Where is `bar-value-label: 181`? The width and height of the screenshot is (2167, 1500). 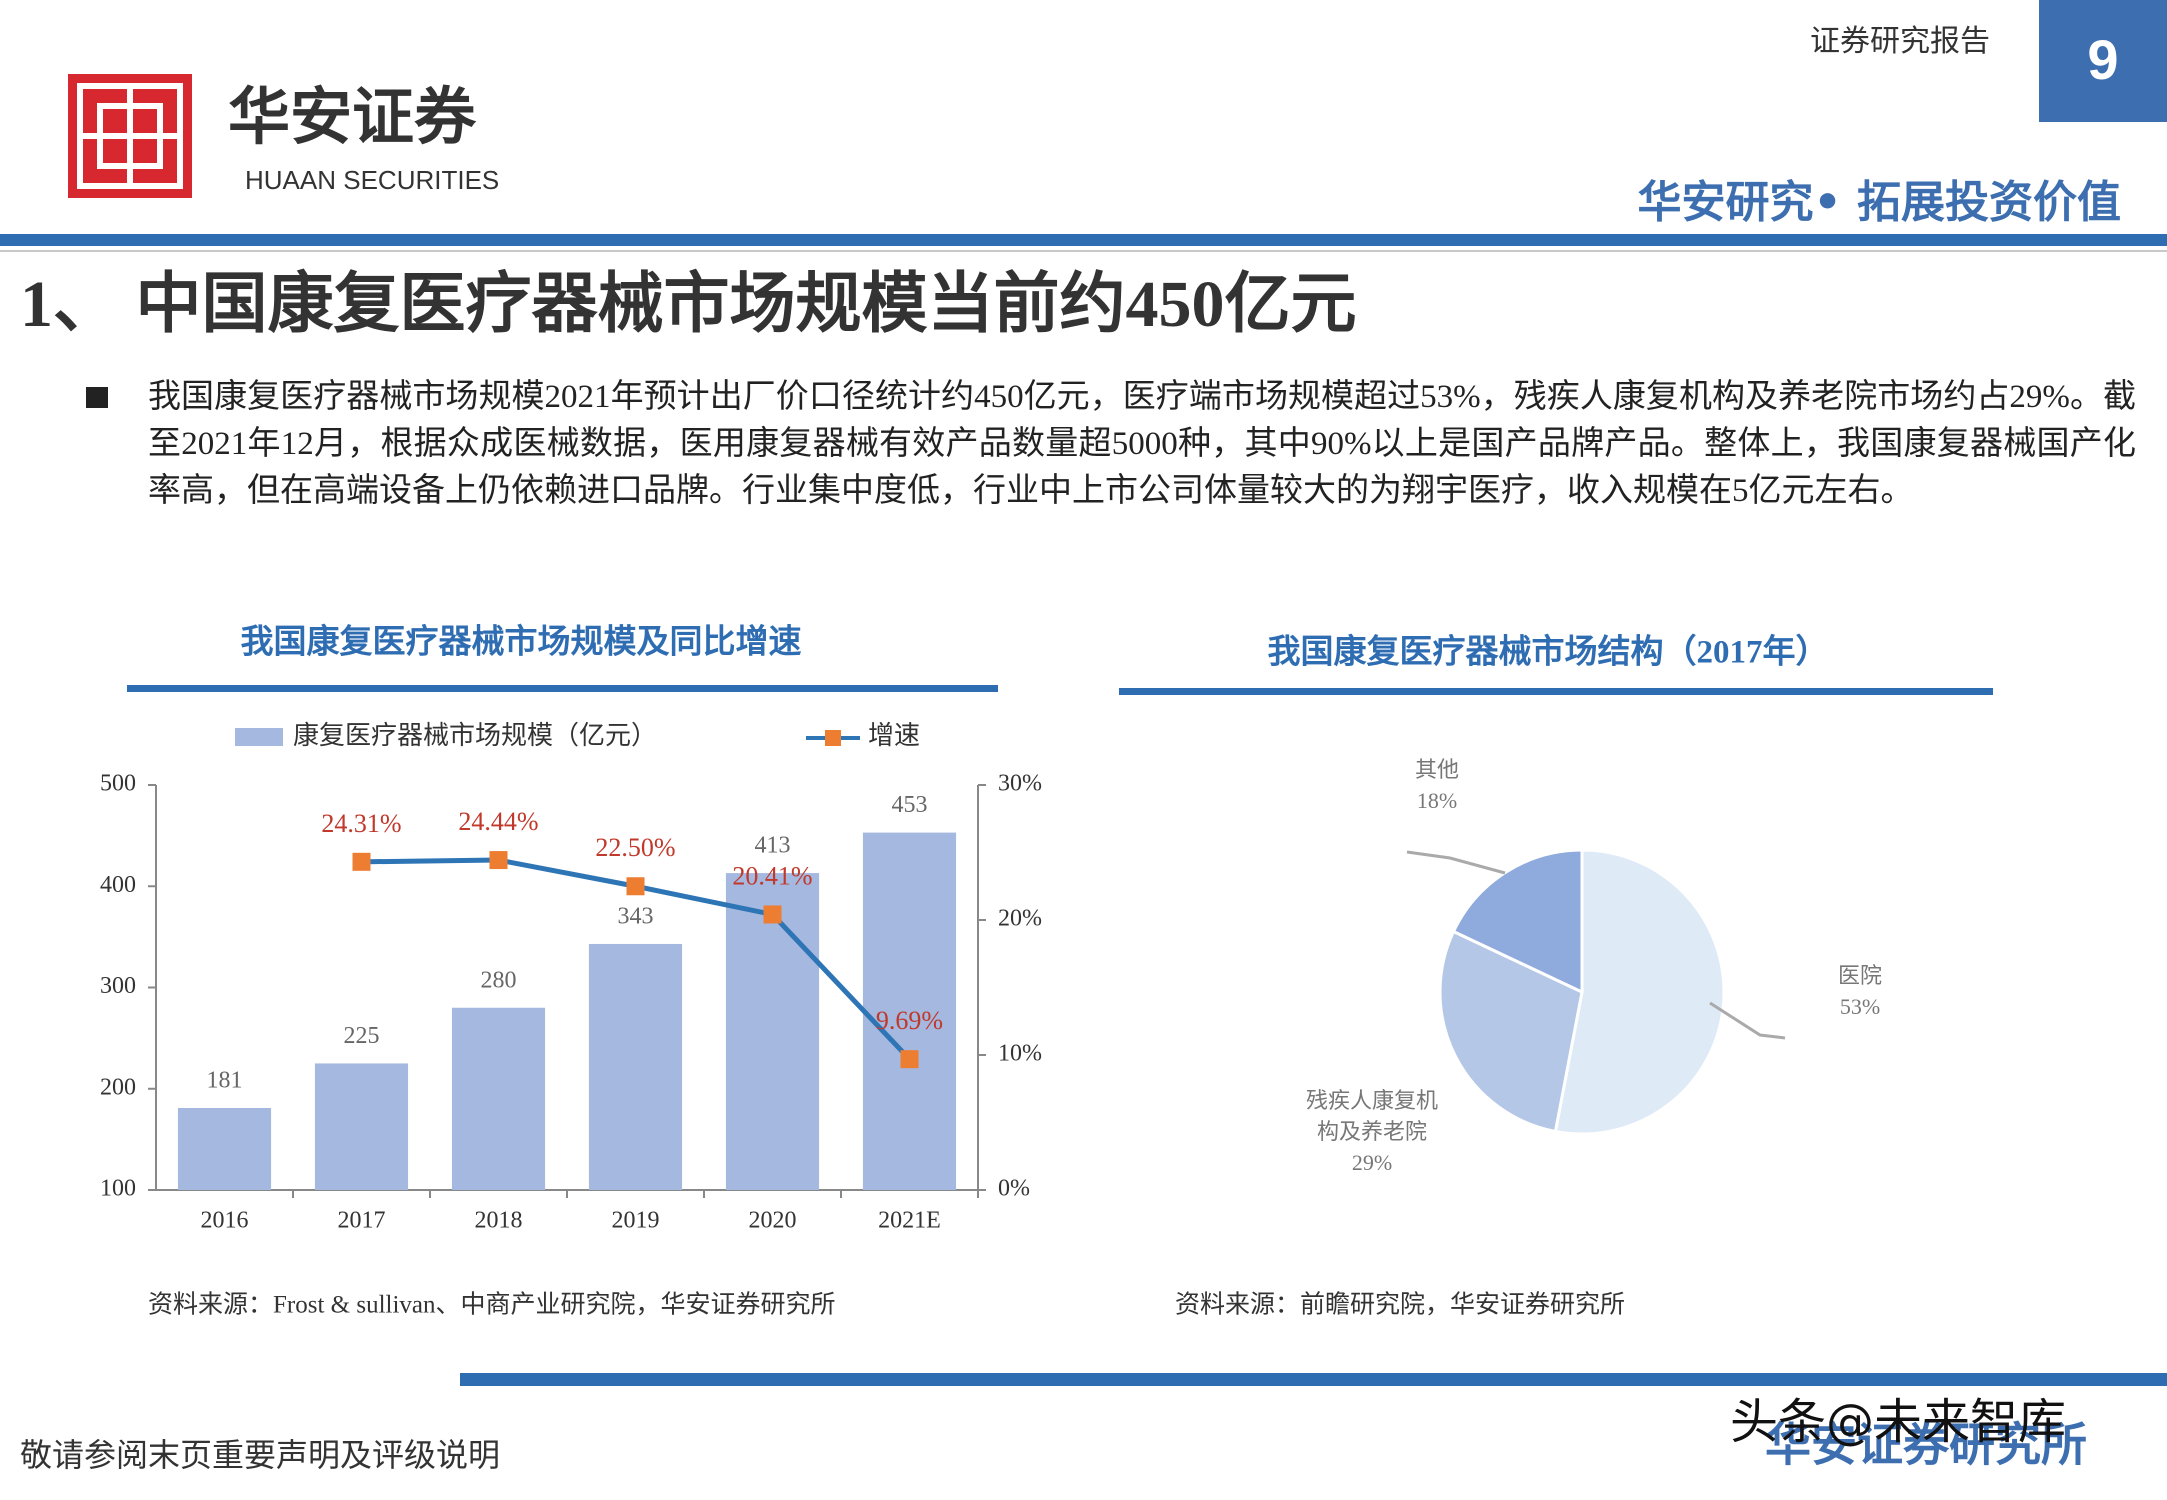 bar-value-label: 181 is located at coordinates (225, 1080).